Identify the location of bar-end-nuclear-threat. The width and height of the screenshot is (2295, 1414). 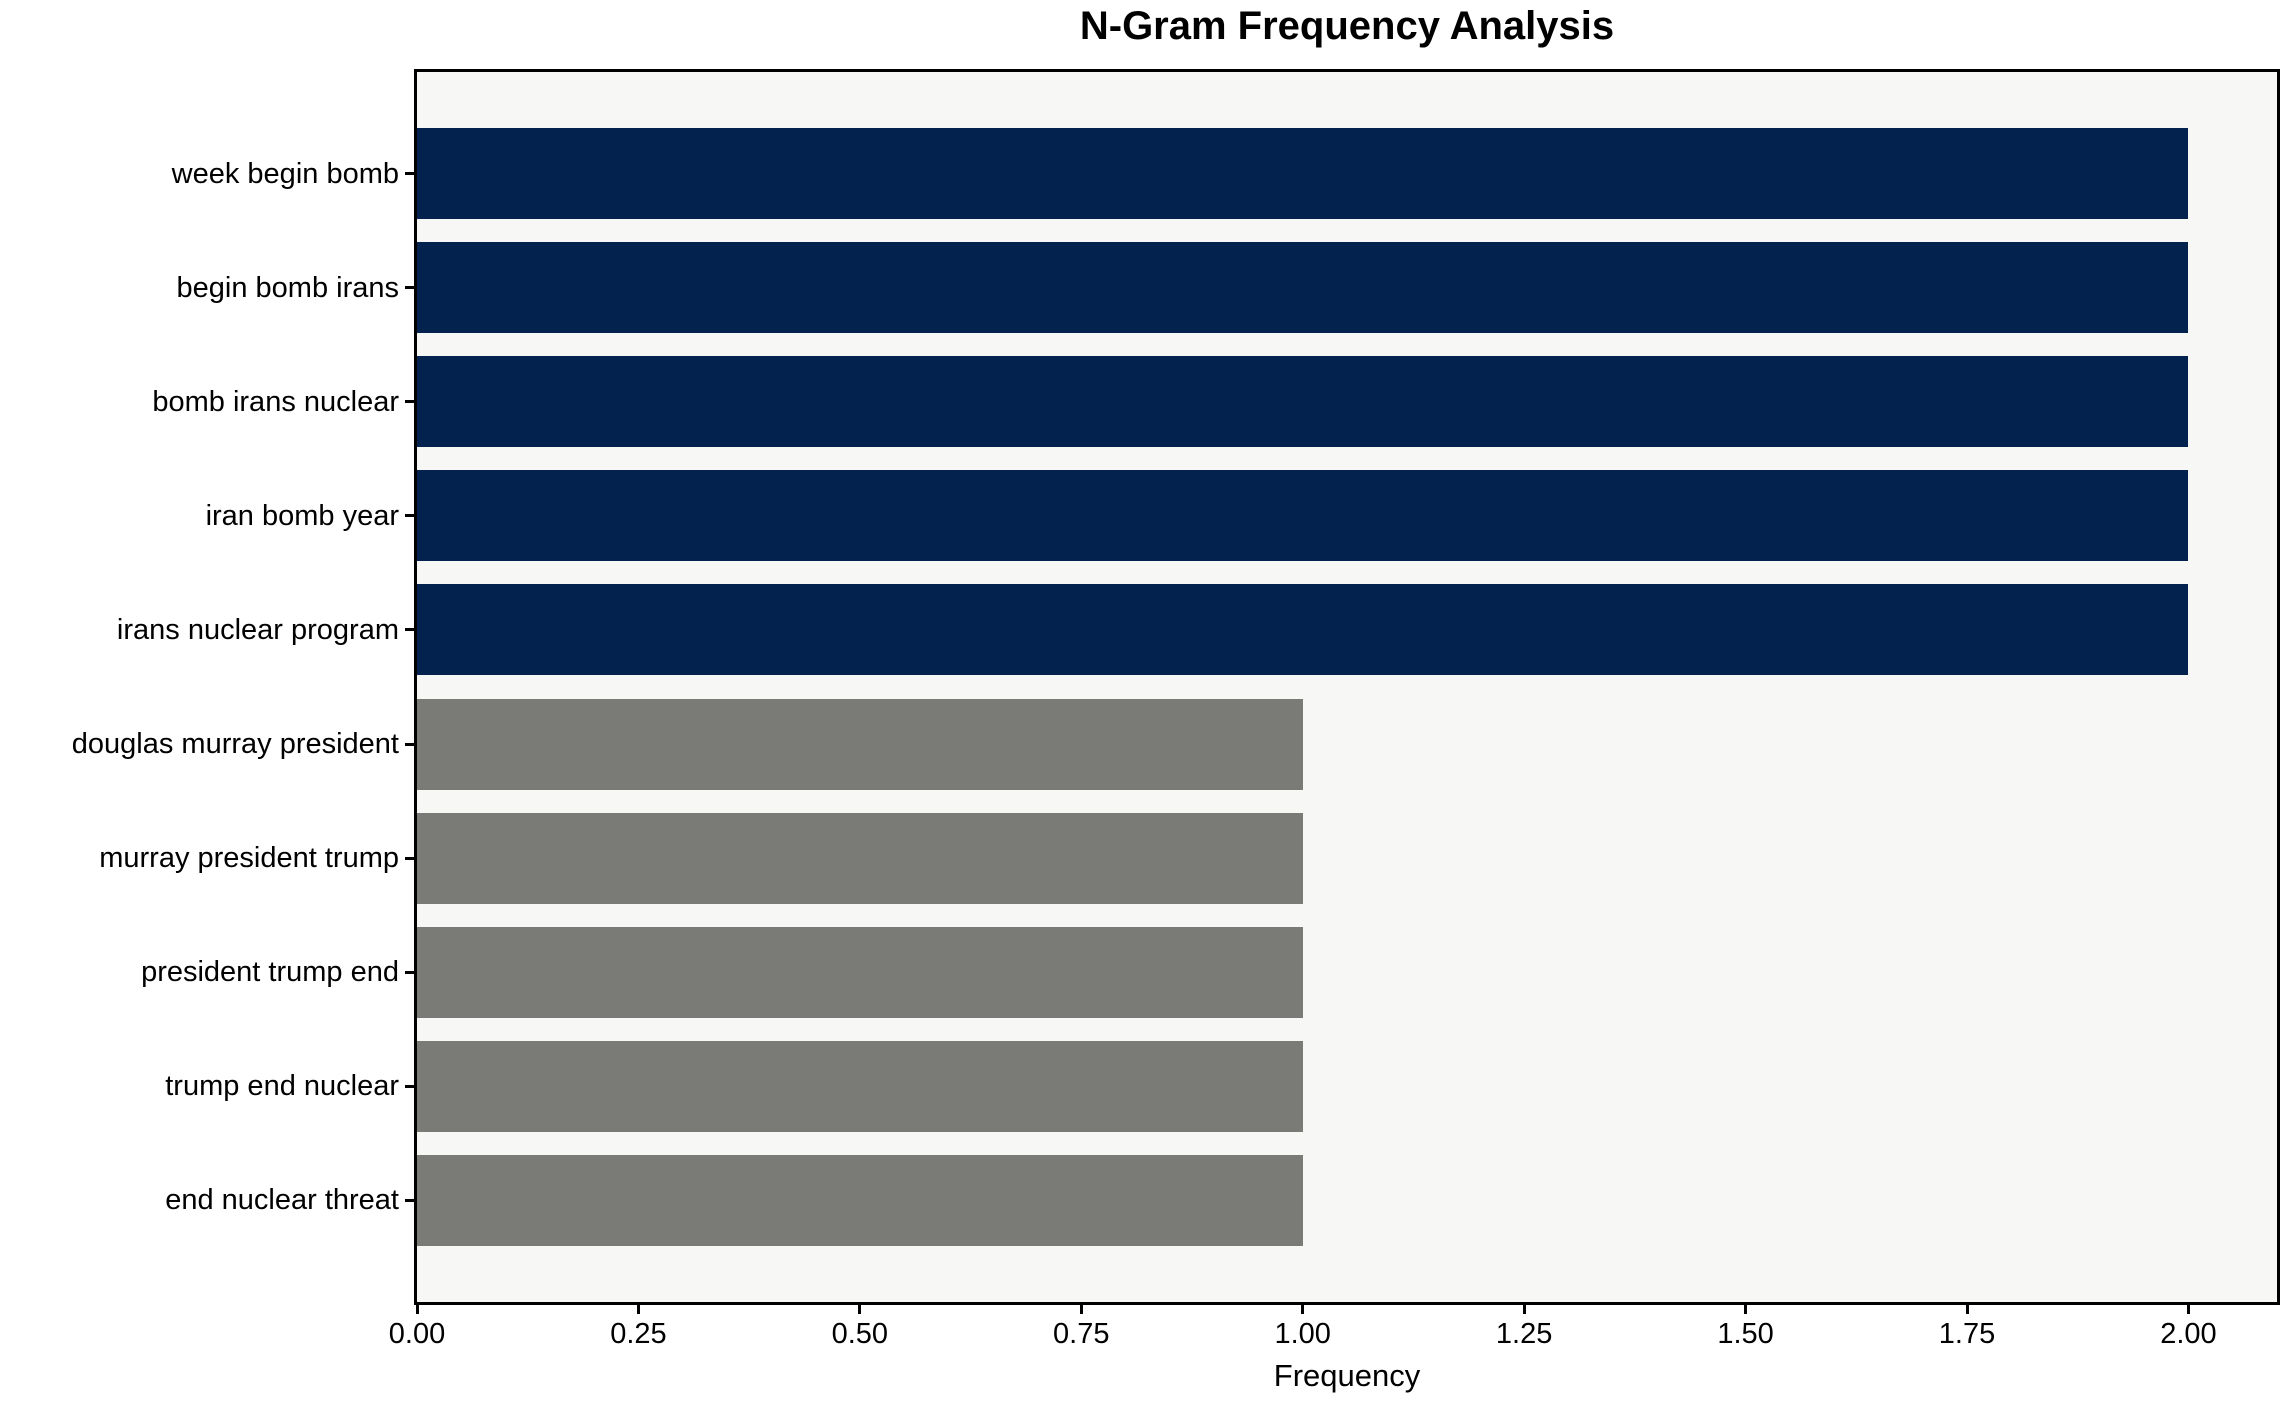
(860, 1200).